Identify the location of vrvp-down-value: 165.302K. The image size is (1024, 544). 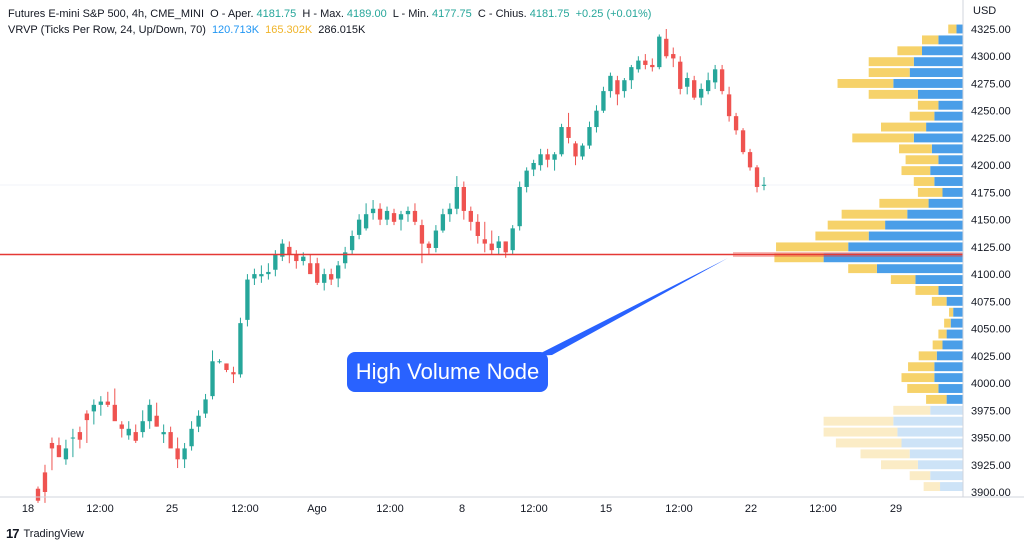
(289, 30).